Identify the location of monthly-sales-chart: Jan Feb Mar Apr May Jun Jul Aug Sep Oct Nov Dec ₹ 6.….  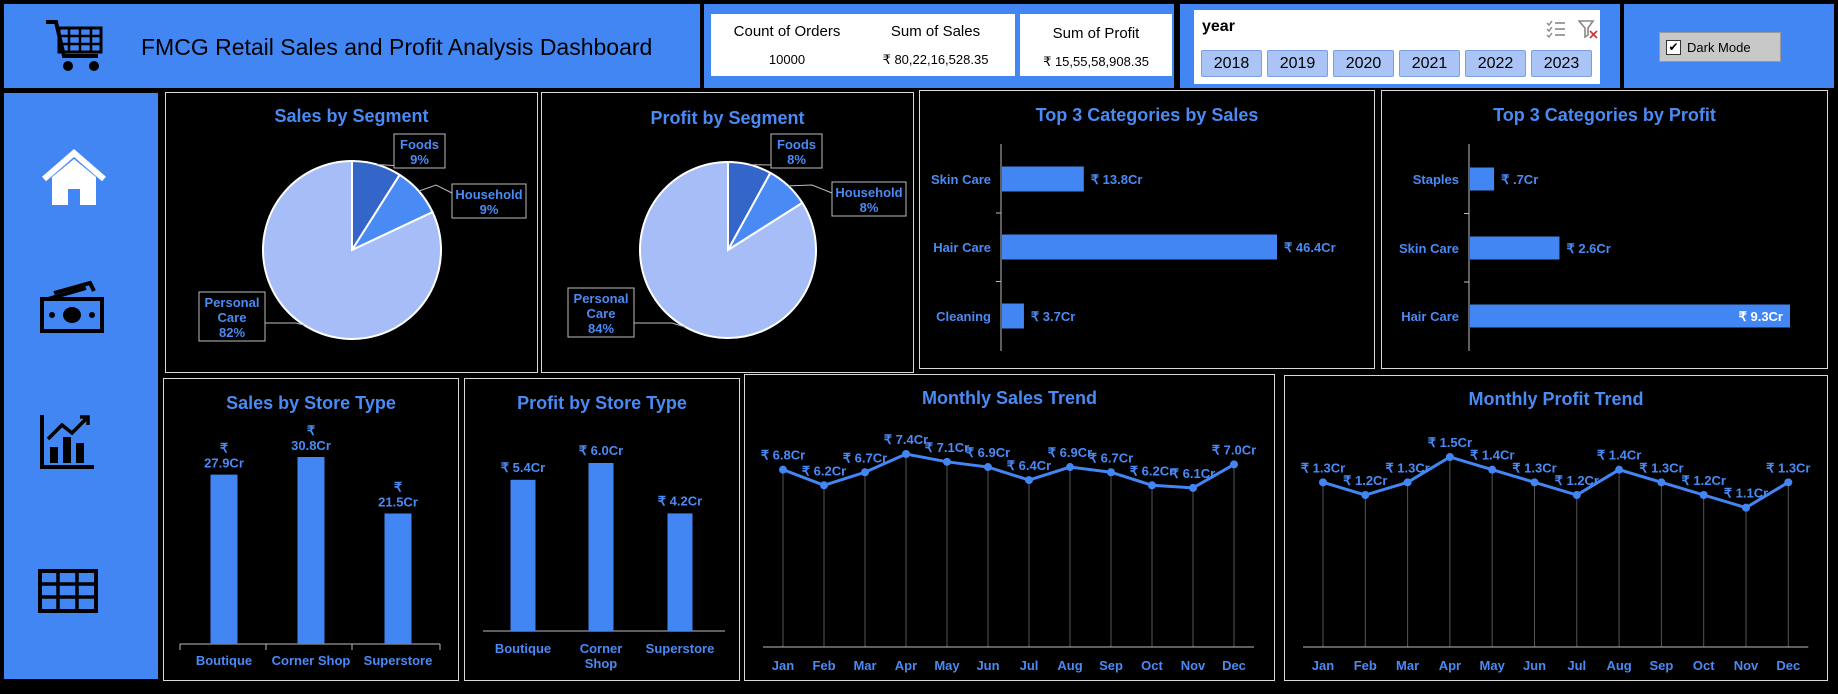
(1008, 552).